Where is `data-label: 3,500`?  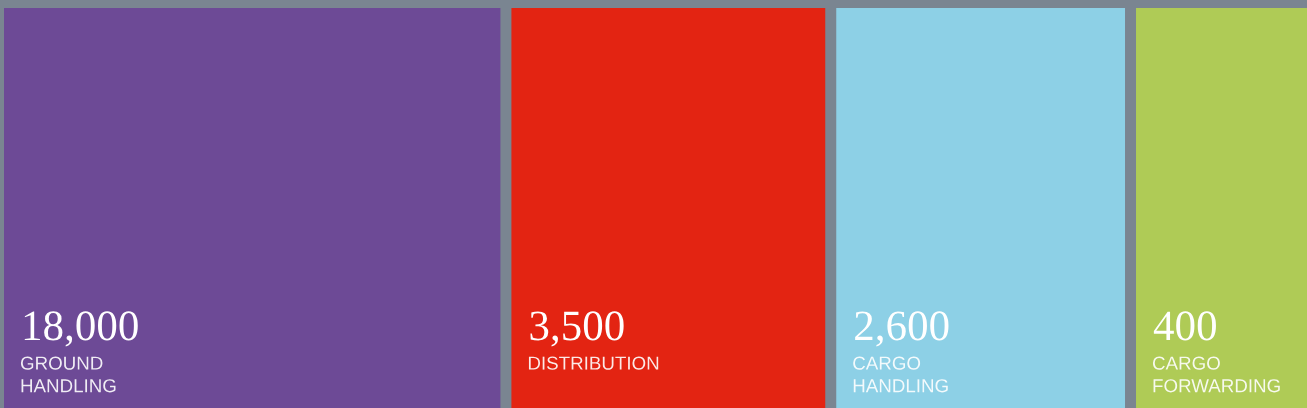 data-label: 3,500 is located at coordinates (577, 329).